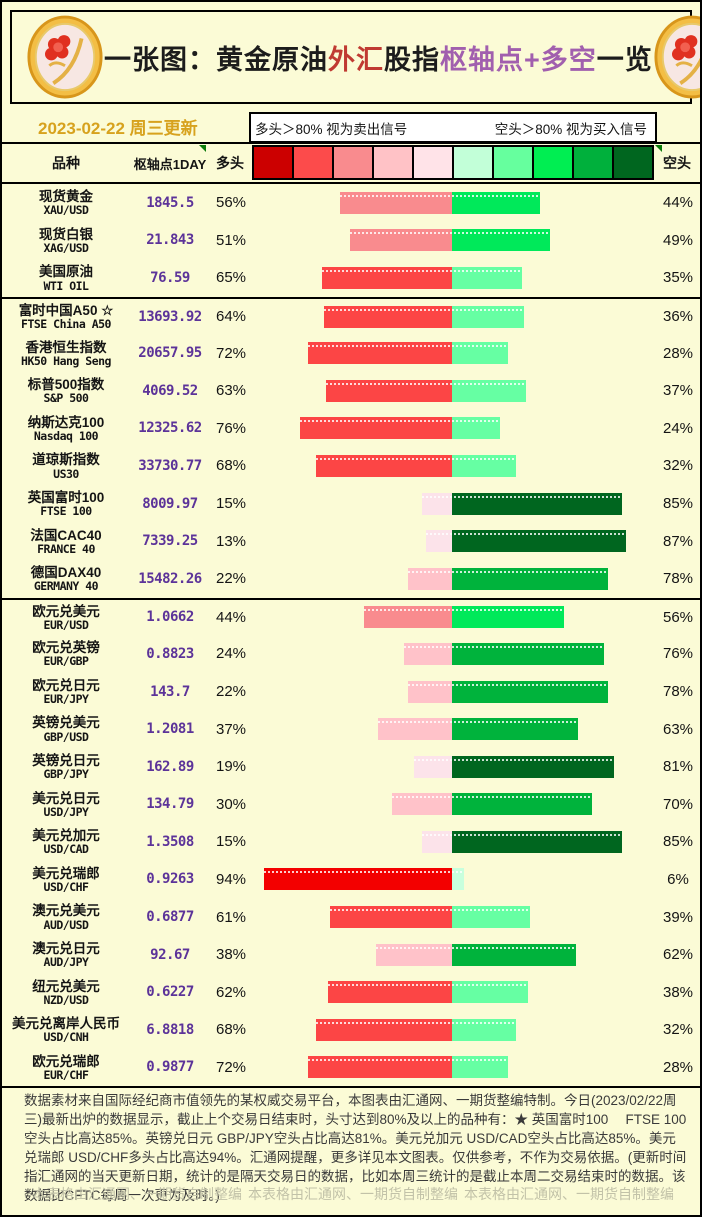 Image resolution: width=702 pixels, height=1217 pixels. What do you see at coordinates (351, 579) in the screenshot?
I see `table-row: 德国DAX40 GERMANY 40 15482.26 22% 78%` at bounding box center [351, 579].